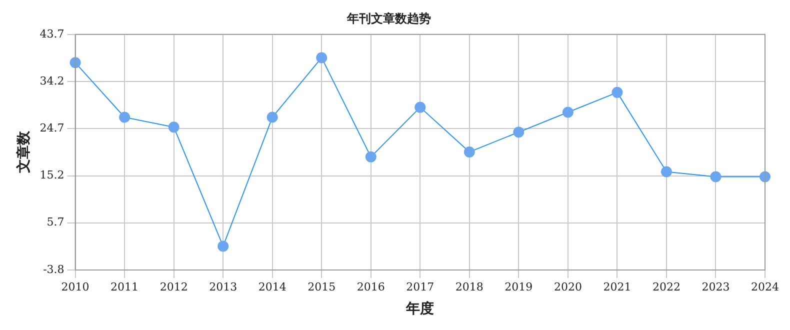  Describe the element at coordinates (469, 287) in the screenshot. I see `x-tick-label: 2018` at that location.